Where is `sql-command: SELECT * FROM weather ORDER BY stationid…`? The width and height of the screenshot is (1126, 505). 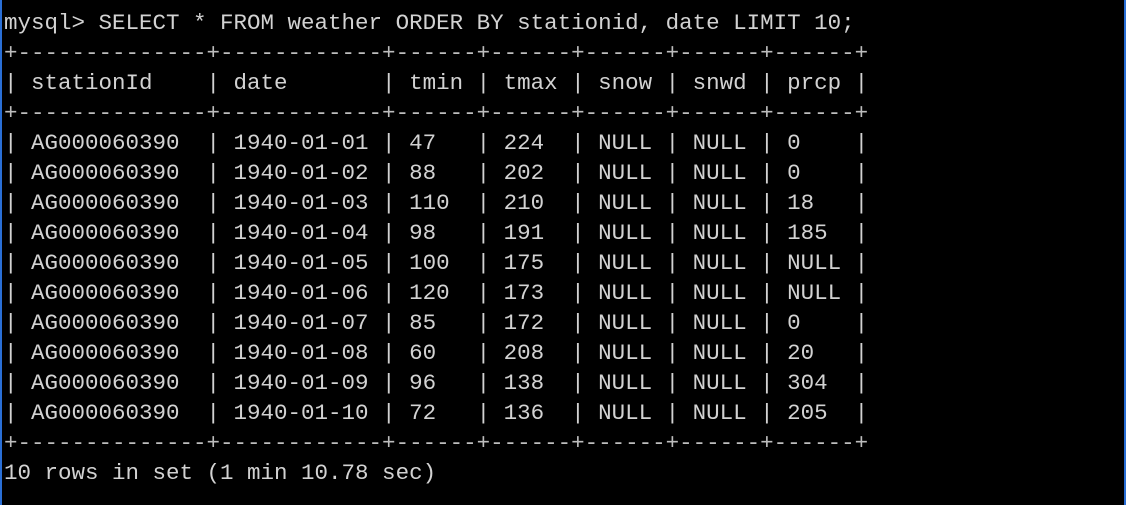
sql-command: SELECT * FROM weather ORDER BY stationid… is located at coordinates (476, 23).